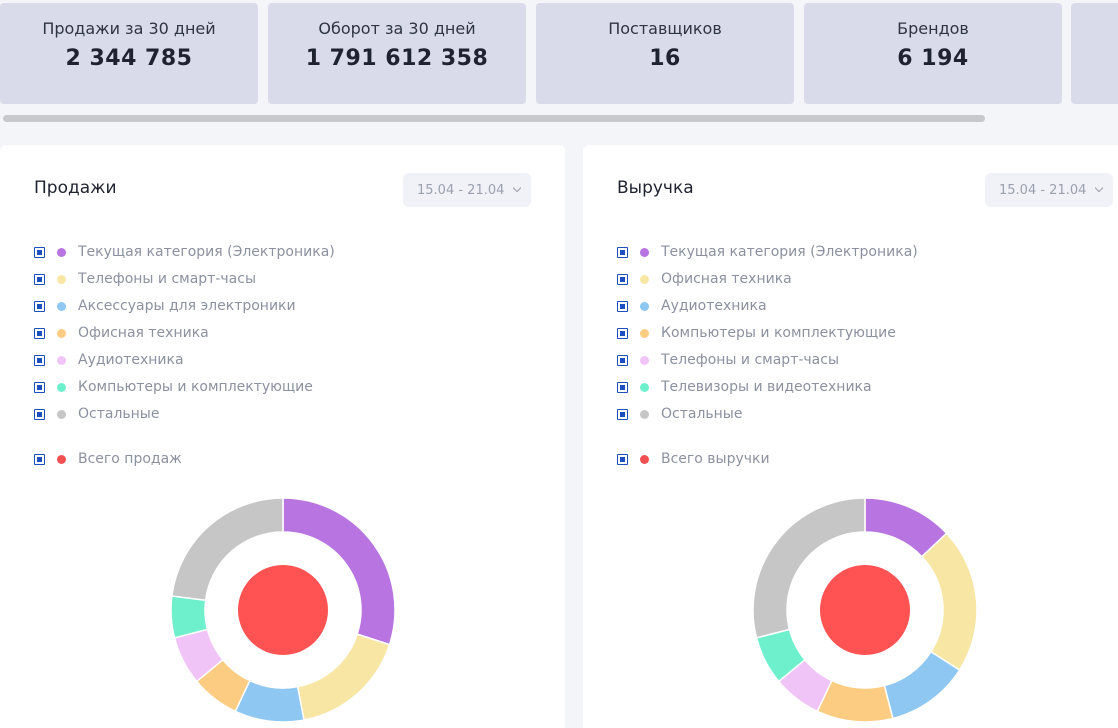  I want to click on stat-card-suppliers: Поставщиков 16, so click(665, 53).